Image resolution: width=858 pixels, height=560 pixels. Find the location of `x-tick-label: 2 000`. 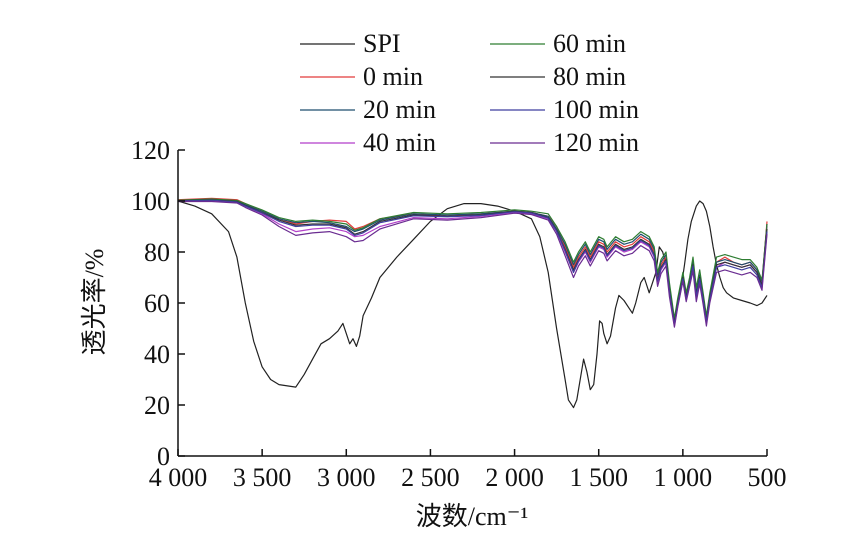

x-tick-label: 2 000 is located at coordinates (514, 477).